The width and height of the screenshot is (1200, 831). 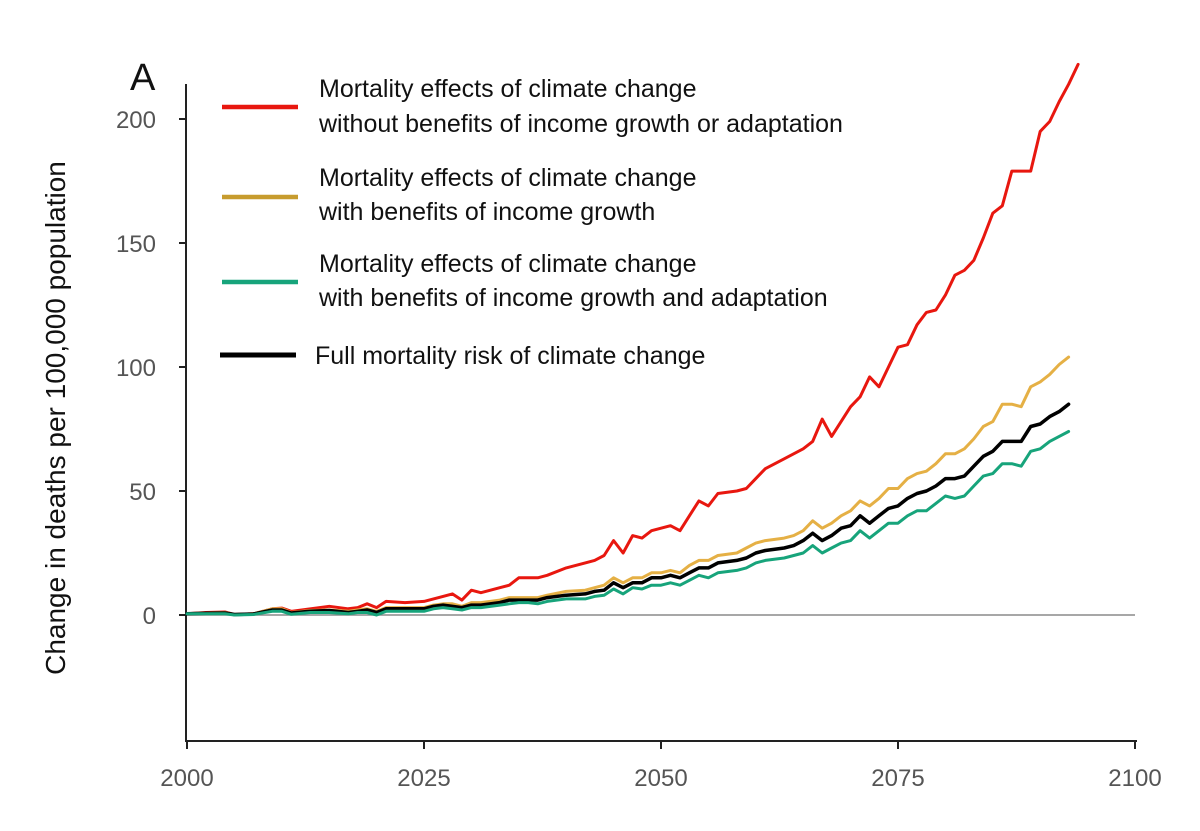 I want to click on legend-label-income-and-adaptation: Mortality effects of climate change, so click(x=508, y=264).